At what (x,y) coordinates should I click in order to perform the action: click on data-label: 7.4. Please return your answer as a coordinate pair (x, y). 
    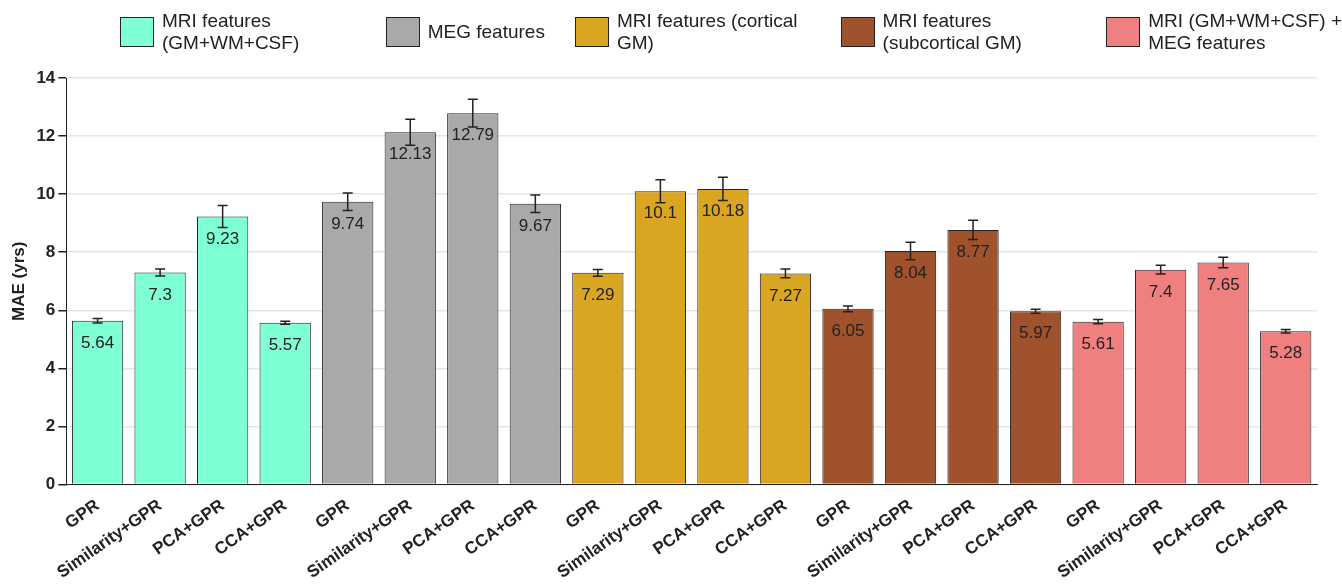
    Looking at the image, I should click on (1160, 291).